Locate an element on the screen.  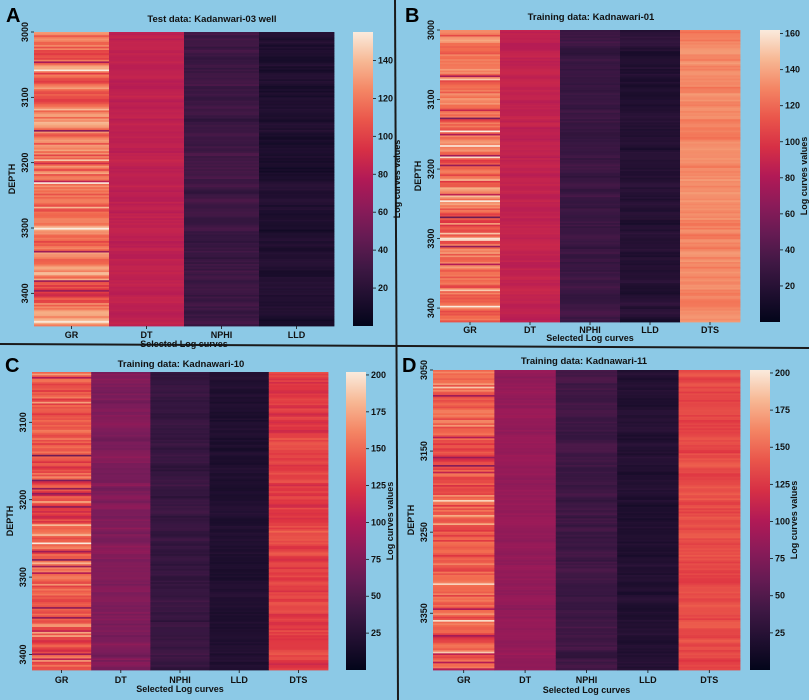
heatmap-column-dts is located at coordinates (710, 176).